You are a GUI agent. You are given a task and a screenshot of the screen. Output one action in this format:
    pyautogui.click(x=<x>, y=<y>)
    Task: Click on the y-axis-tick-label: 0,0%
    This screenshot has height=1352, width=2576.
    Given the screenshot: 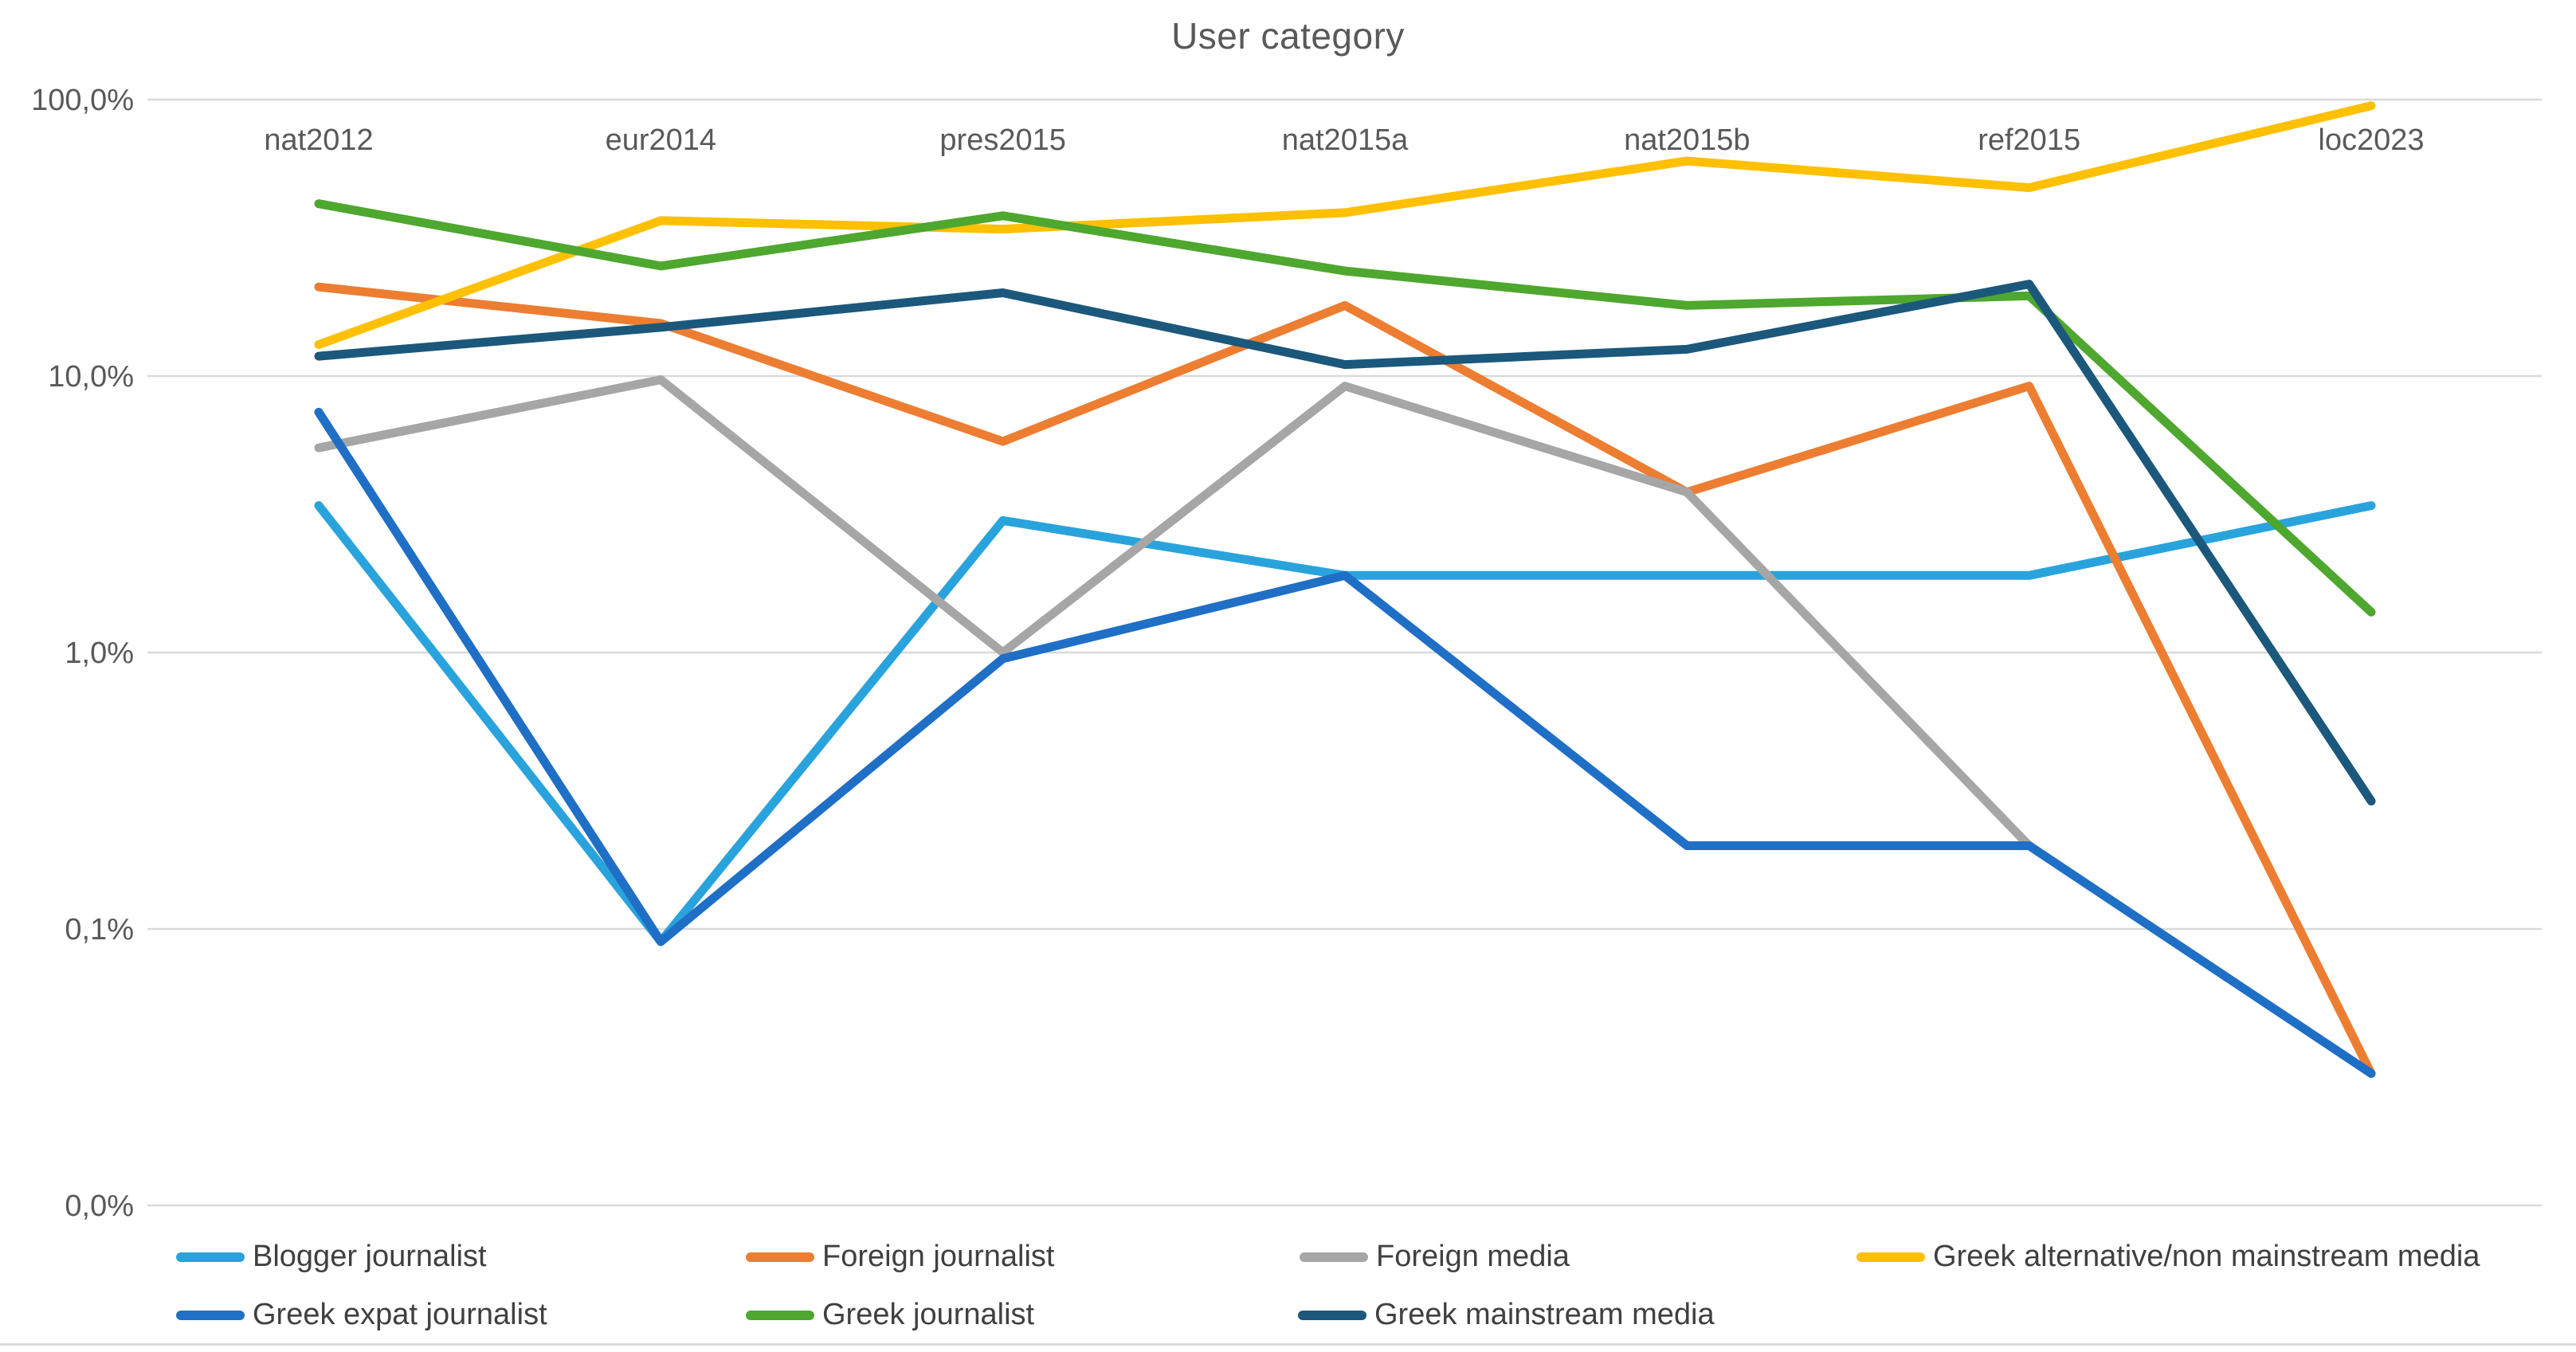 What is the action you would take?
    pyautogui.click(x=99, y=1206)
    